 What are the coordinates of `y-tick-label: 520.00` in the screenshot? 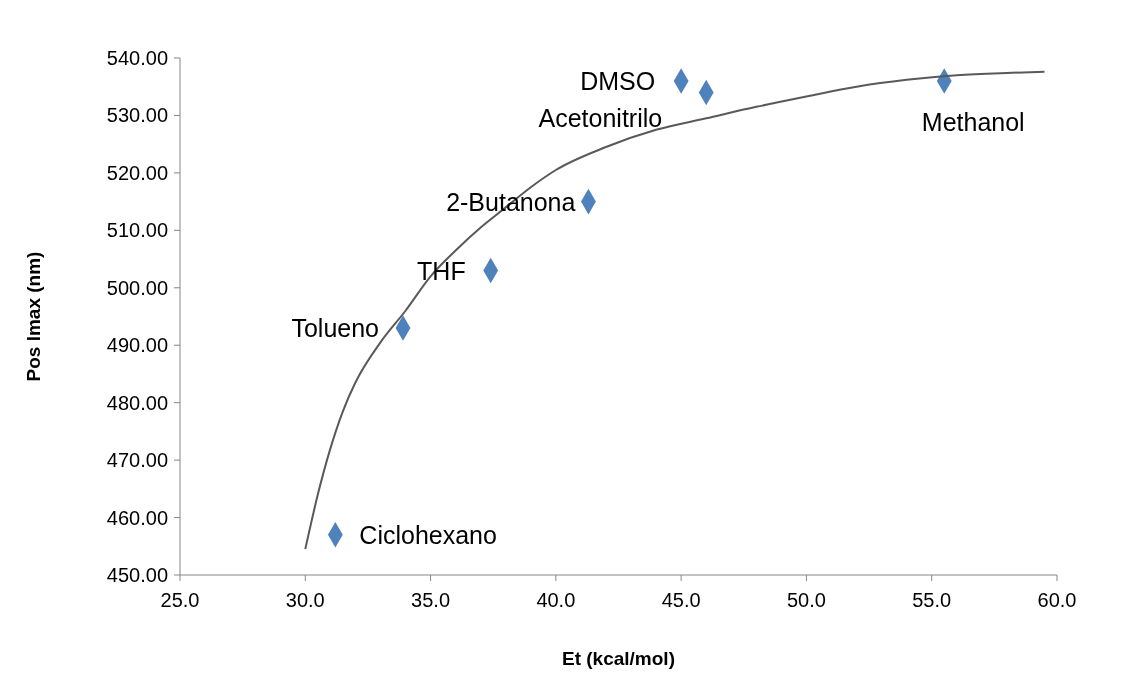 It's located at (137, 172).